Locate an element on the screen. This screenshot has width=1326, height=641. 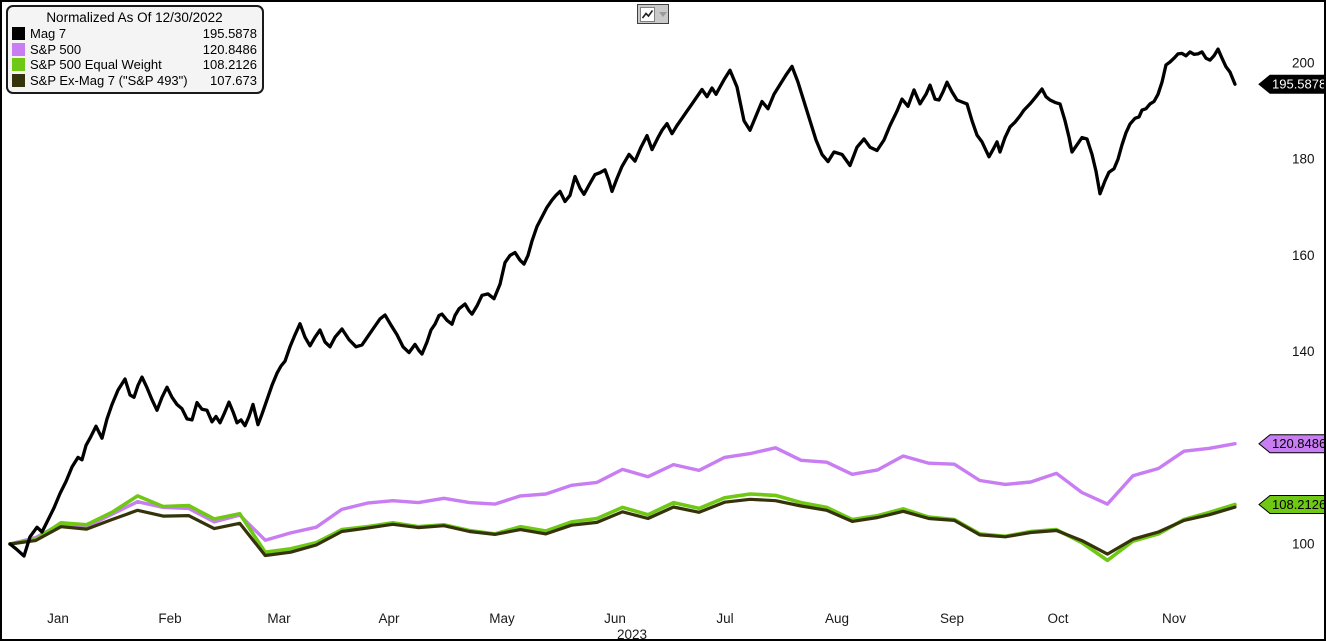
x-axis-month-label: Mar is located at coordinates (279, 618).